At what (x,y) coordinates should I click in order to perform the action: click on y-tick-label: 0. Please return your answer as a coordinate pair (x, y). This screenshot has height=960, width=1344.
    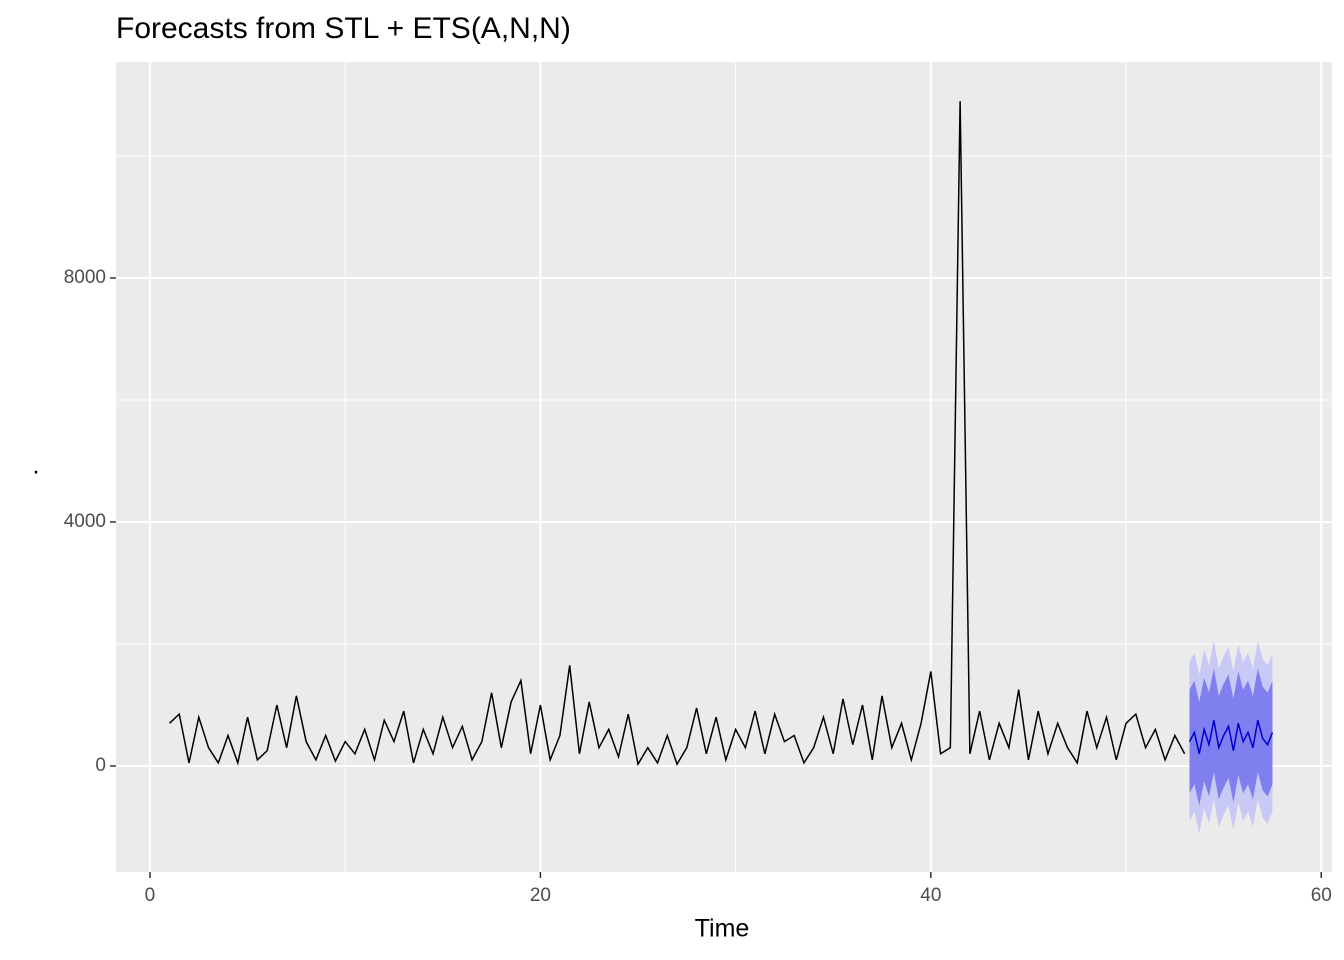
    Looking at the image, I should click on (100, 765).